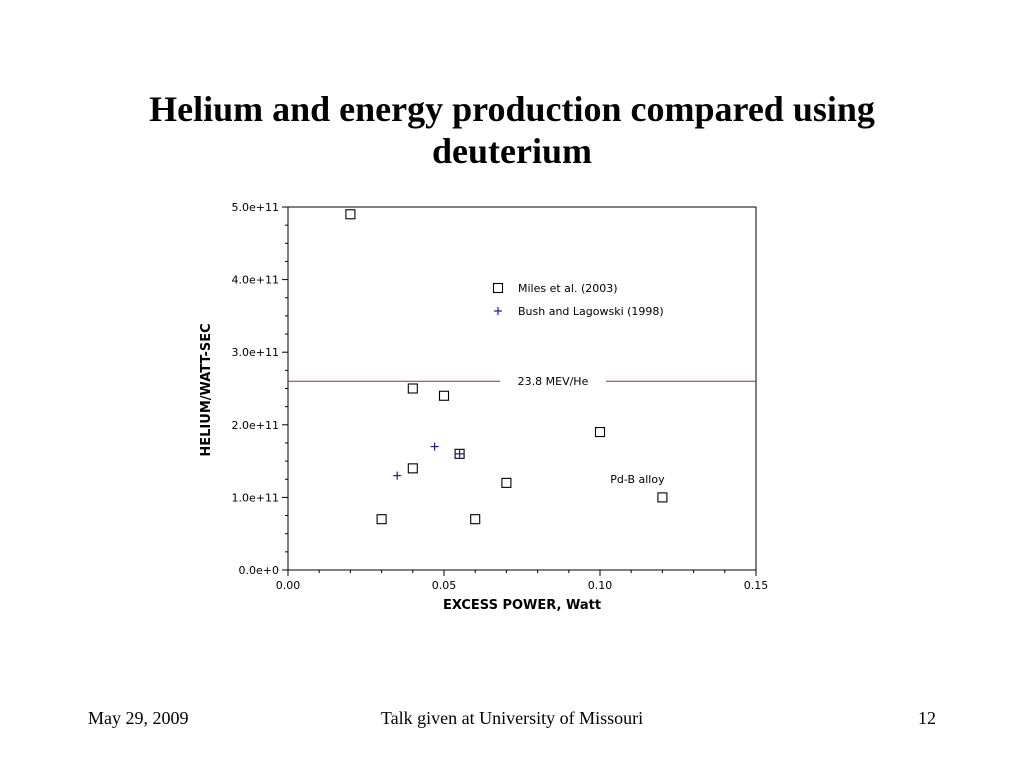 The image size is (1024, 768). Describe the element at coordinates (255, 352) in the screenshot. I see `y-tick-label: 3.0e+11` at that location.